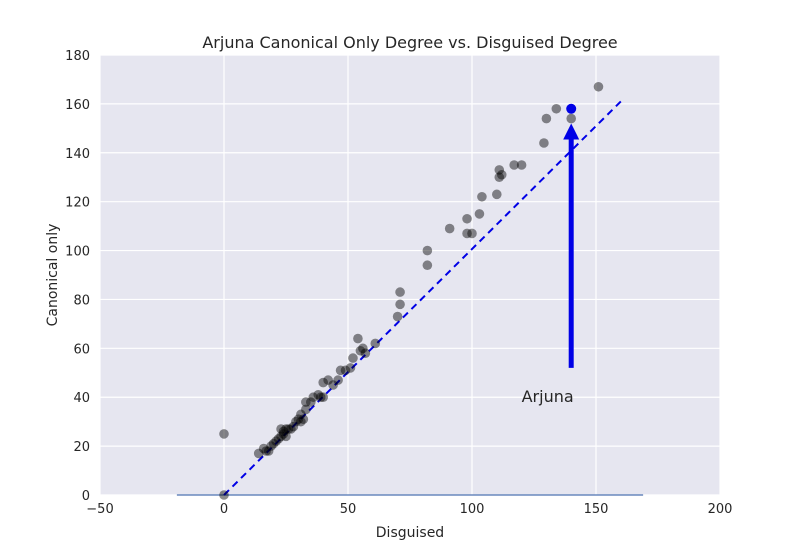 The image size is (800, 550). Describe the element at coordinates (348, 509) in the screenshot. I see `x-tick-label: 50` at that location.